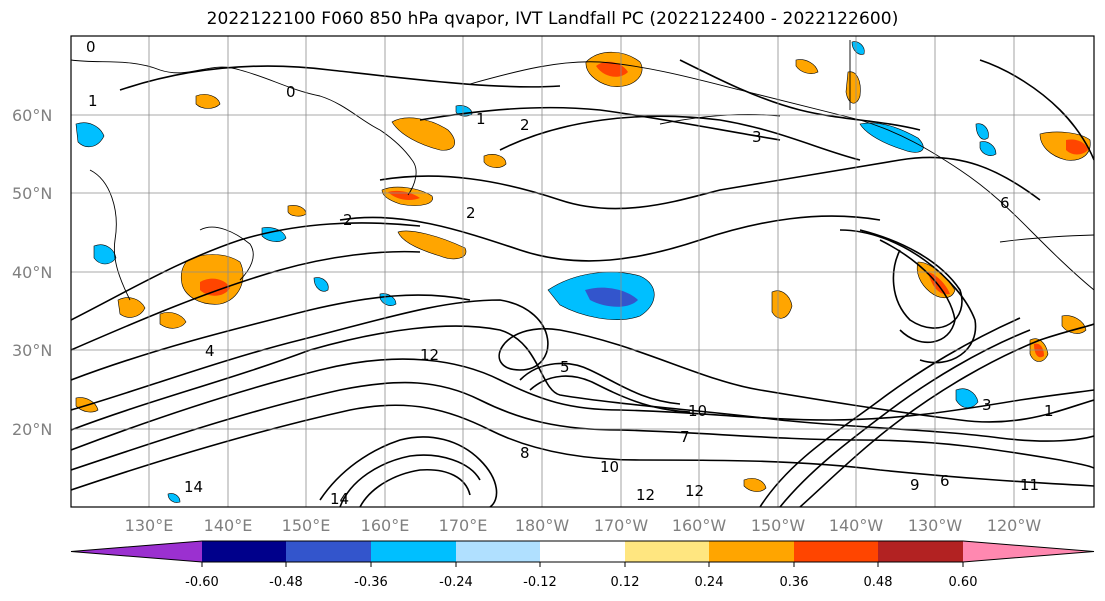 The height and width of the screenshot is (601, 1105). Describe the element at coordinates (565, 367) in the screenshot. I see `contour-label: 5` at that location.